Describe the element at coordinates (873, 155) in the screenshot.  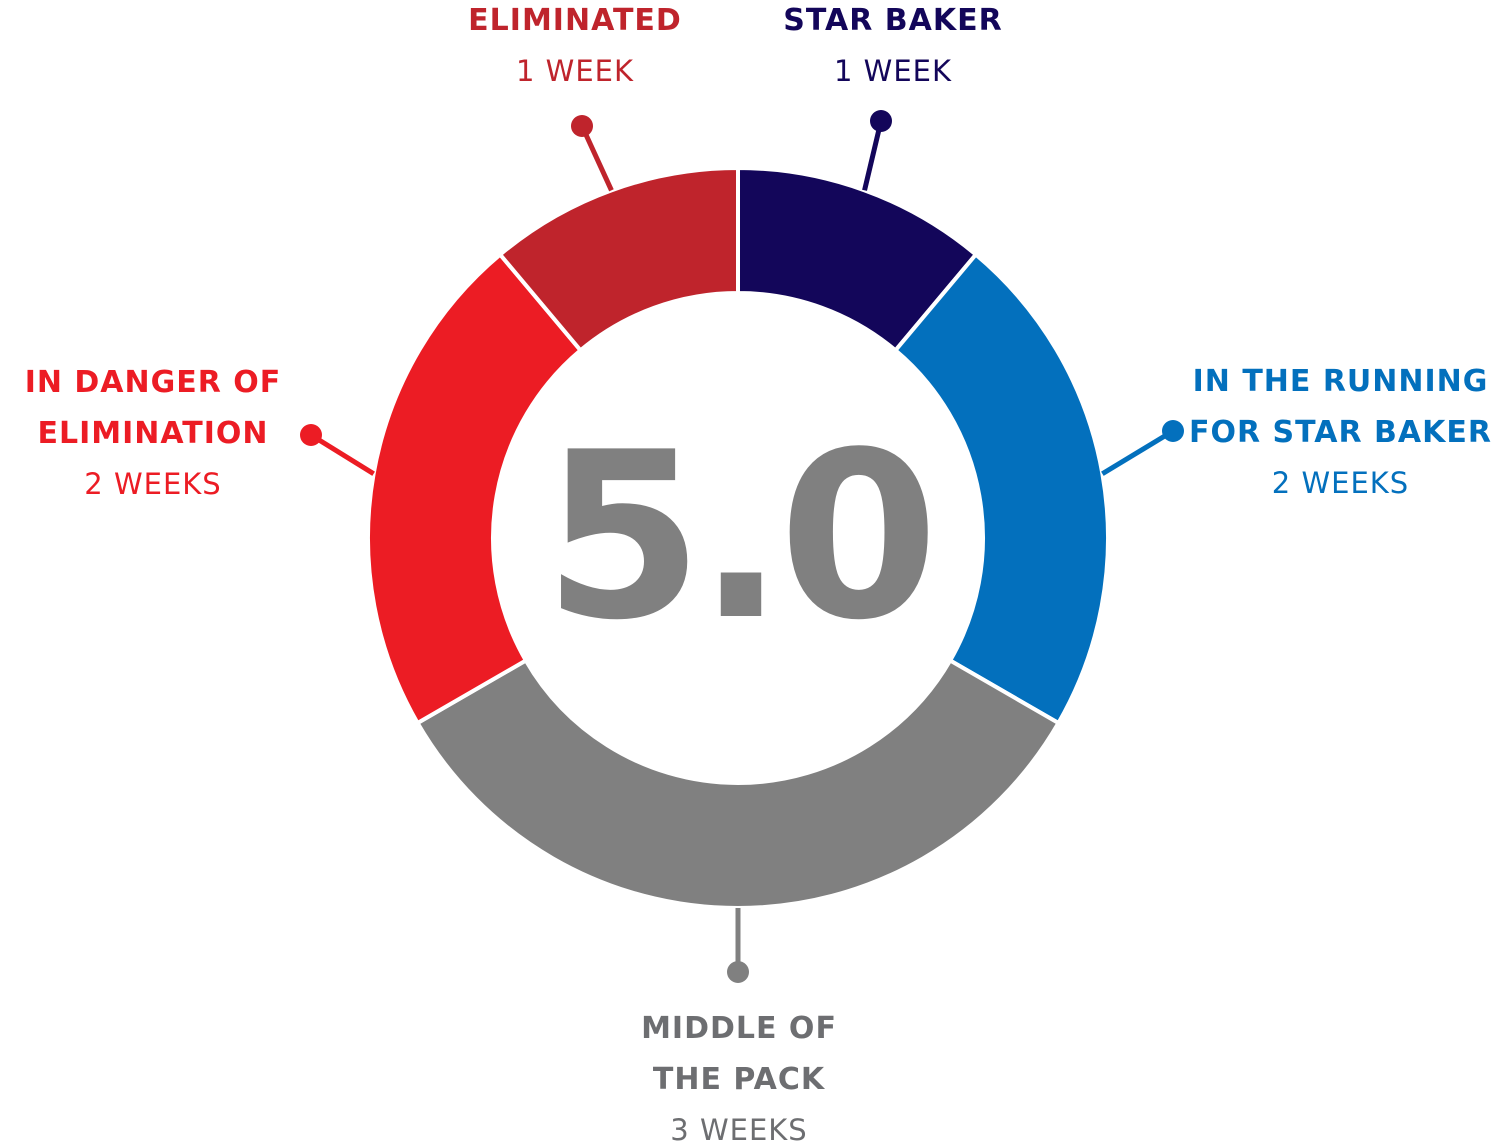
I see `callout-line-star-baker` at that location.